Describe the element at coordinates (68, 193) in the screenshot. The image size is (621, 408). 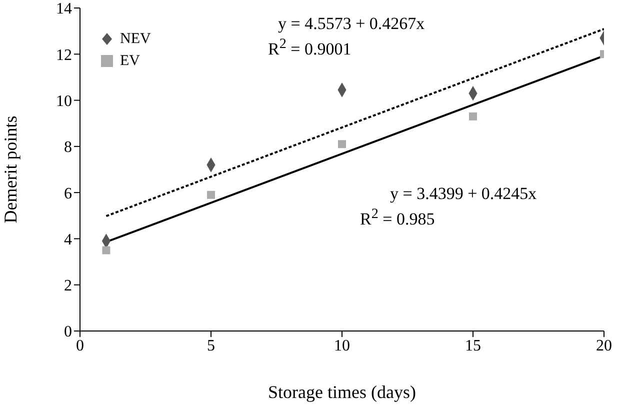
I see `y-tick-label: 6` at that location.